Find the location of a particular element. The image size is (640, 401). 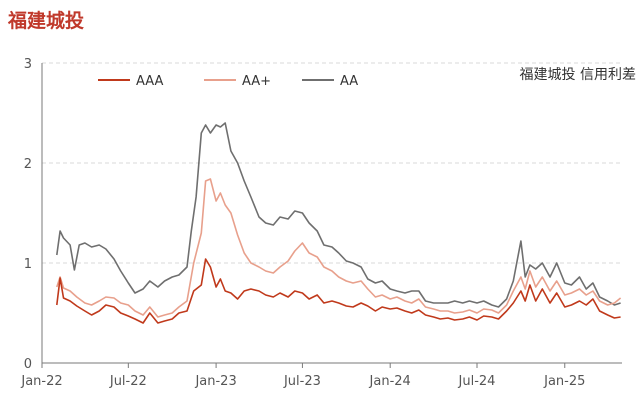

x-tick-label: Jul-24 is located at coordinates (477, 381).